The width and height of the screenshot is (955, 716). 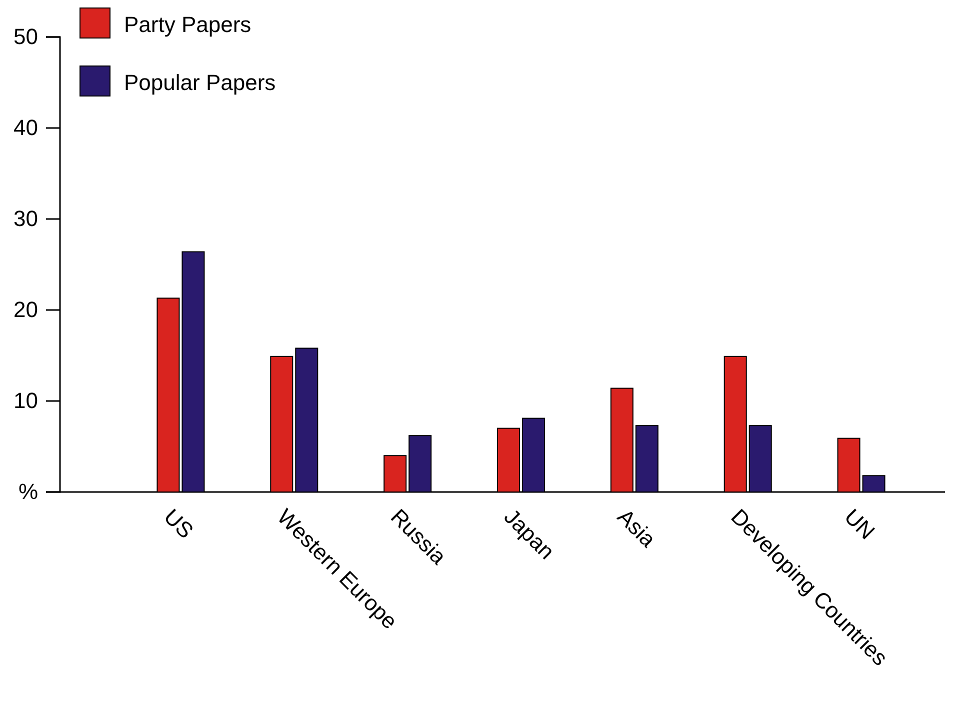 What do you see at coordinates (178, 524) in the screenshot?
I see `x-tick-label: US` at bounding box center [178, 524].